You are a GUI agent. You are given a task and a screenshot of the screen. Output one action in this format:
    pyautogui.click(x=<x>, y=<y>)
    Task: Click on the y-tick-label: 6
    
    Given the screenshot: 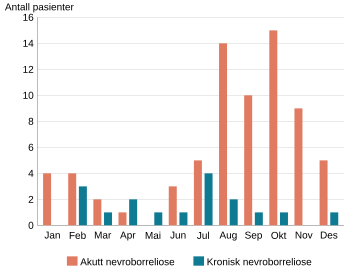 What is the action you would take?
    pyautogui.click(x=31, y=147)
    